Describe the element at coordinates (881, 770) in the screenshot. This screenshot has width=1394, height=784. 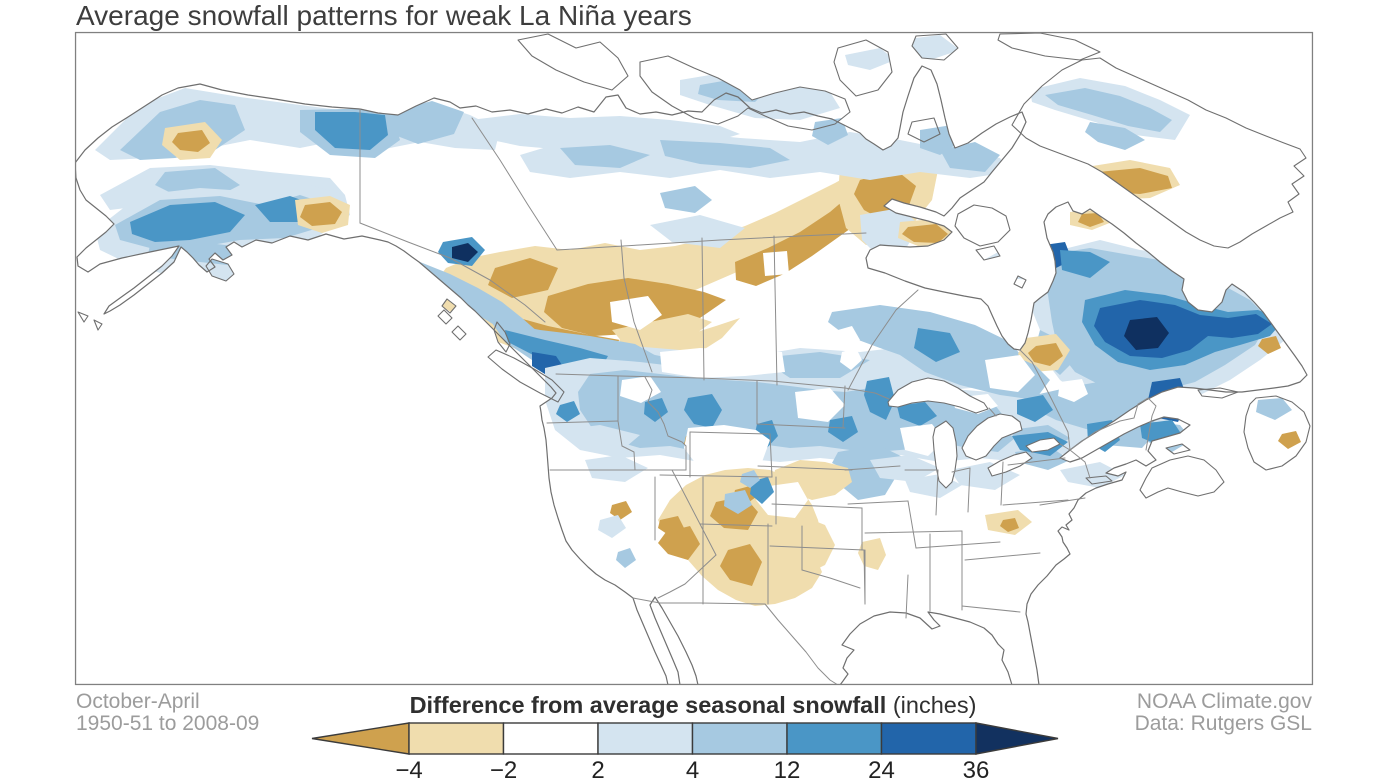
I see `svg-text: 24` at that location.